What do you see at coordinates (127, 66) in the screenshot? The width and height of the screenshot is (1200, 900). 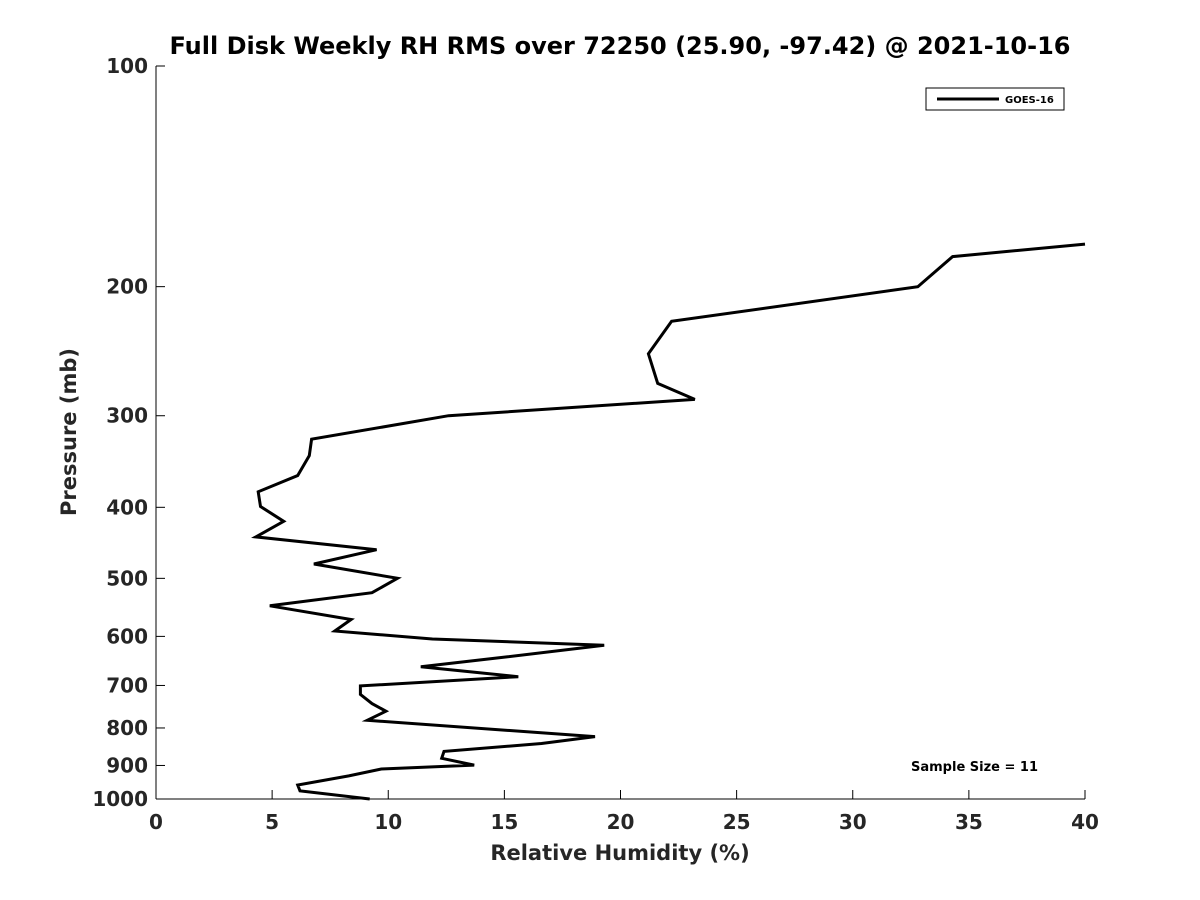 I see `y-tick-label: 100` at bounding box center [127, 66].